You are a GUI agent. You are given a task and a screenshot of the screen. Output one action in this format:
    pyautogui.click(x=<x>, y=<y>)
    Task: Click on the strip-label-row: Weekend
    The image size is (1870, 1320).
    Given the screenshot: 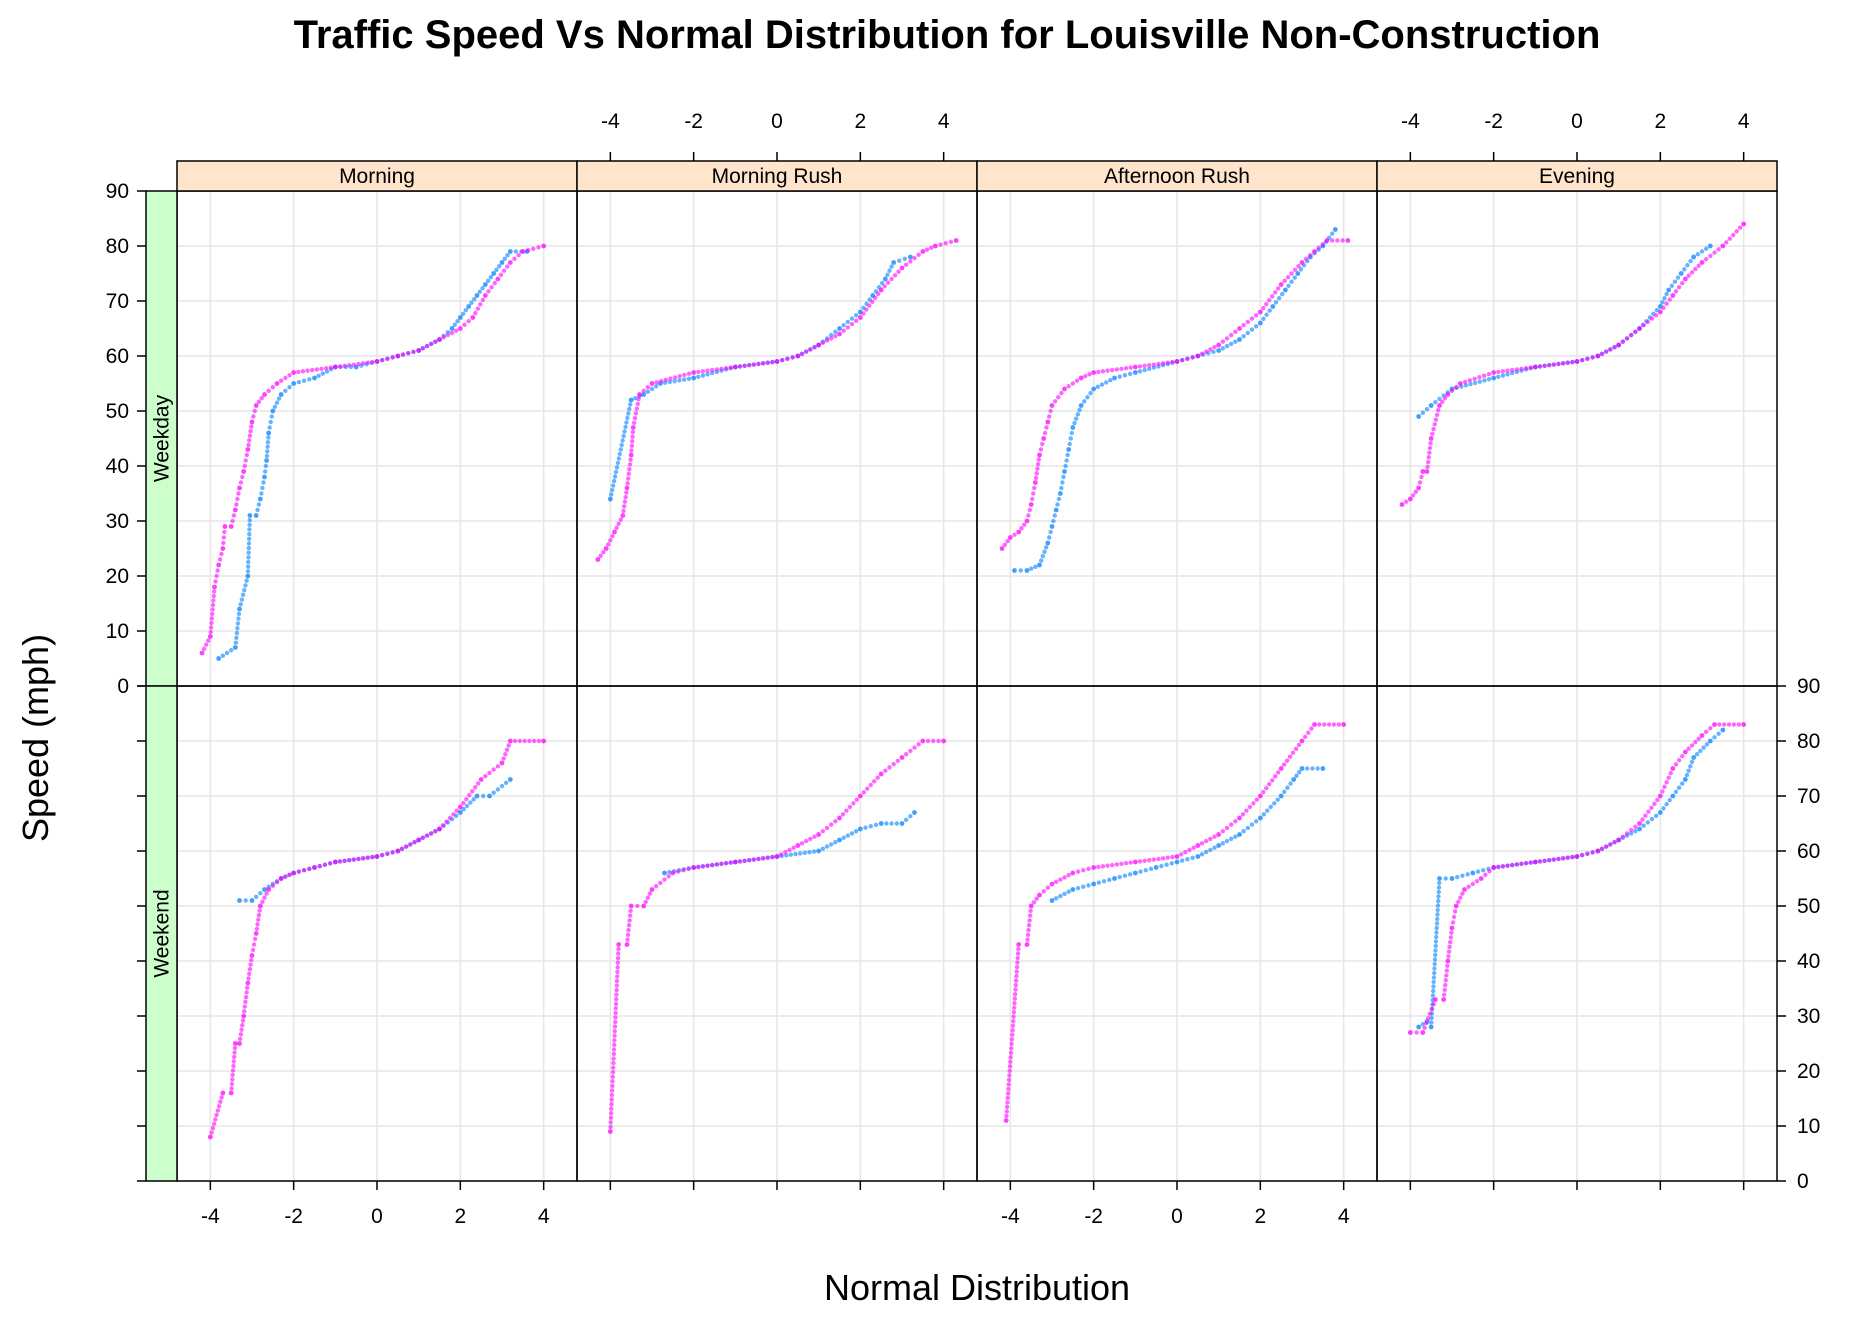 What is the action you would take?
    pyautogui.click(x=162, y=933)
    